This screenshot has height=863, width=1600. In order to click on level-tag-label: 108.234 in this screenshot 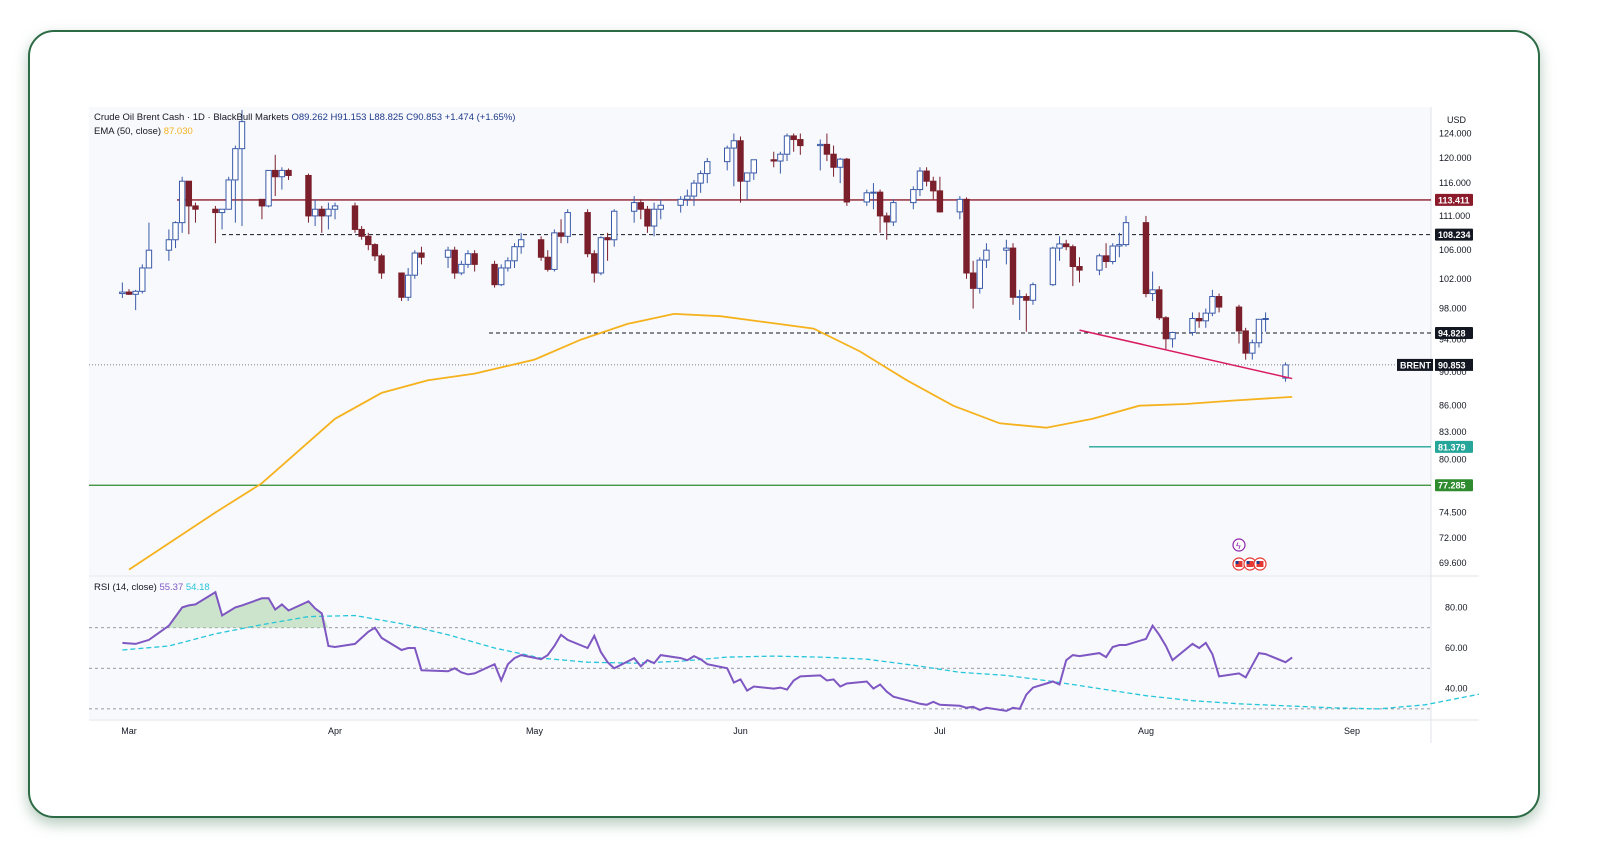, I will do `click(1454, 235)`.